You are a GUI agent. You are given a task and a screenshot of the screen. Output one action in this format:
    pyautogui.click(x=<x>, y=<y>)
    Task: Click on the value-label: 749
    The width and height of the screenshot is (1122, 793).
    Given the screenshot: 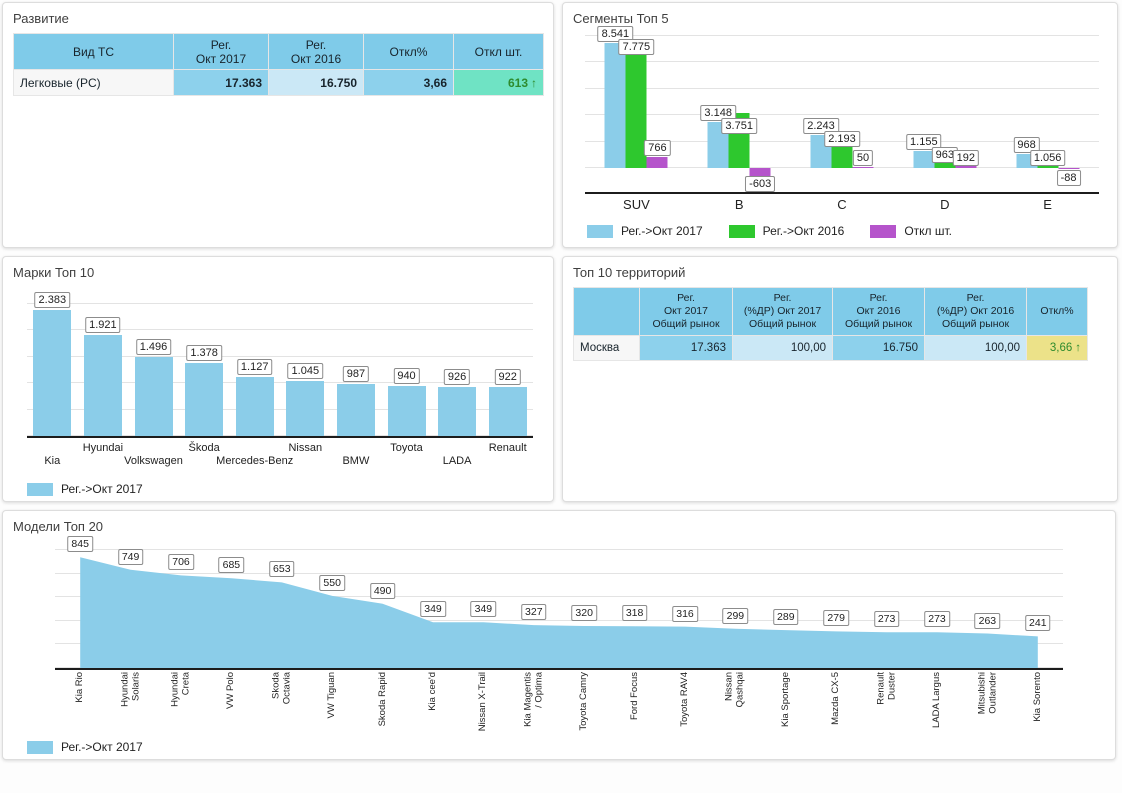 What is the action you would take?
    pyautogui.click(x=130, y=556)
    